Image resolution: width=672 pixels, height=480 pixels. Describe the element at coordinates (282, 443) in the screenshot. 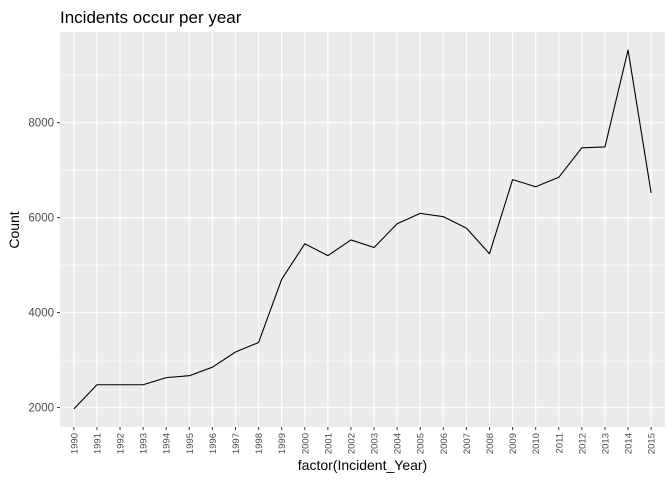

I see `x-tick-label: 1999` at that location.